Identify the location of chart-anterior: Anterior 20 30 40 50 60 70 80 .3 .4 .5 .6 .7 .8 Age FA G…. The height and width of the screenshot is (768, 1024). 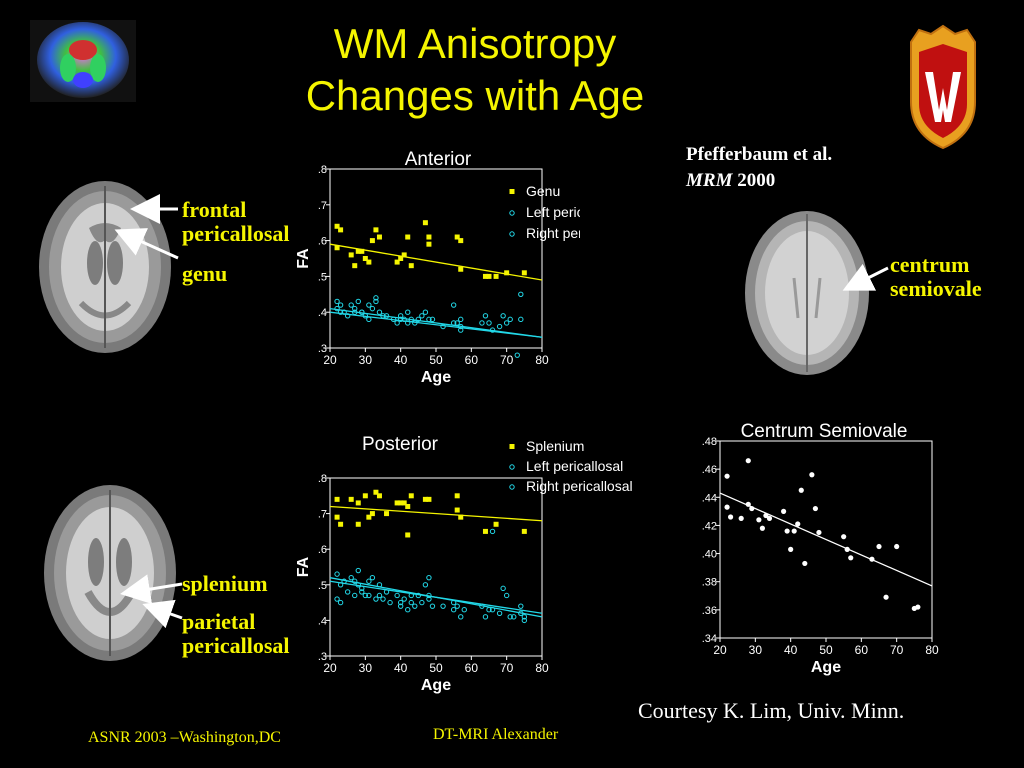
(437, 267).